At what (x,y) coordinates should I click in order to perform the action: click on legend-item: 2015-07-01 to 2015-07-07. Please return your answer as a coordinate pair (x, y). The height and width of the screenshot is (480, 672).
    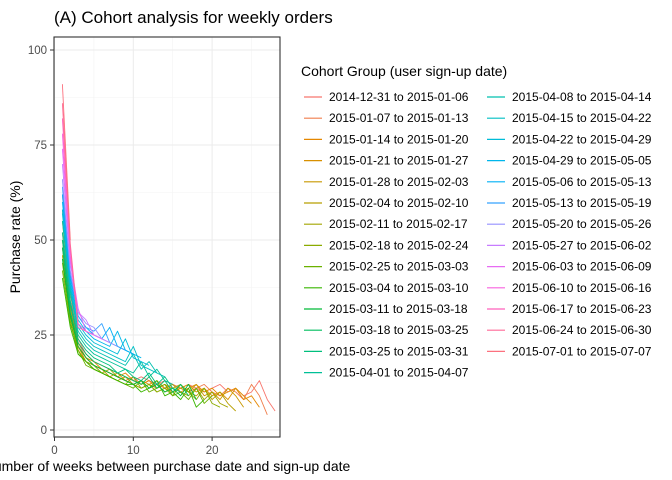
    Looking at the image, I should click on (569, 351).